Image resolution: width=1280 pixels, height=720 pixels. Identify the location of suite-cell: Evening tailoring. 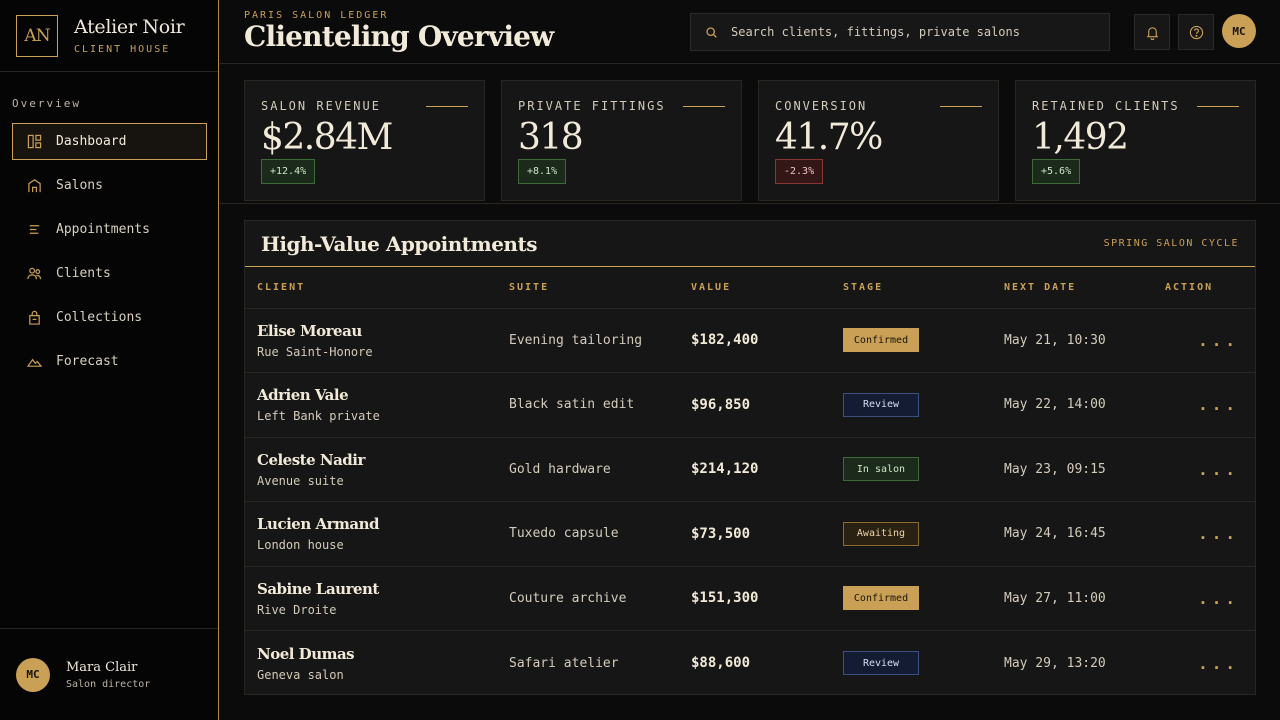
(588, 340).